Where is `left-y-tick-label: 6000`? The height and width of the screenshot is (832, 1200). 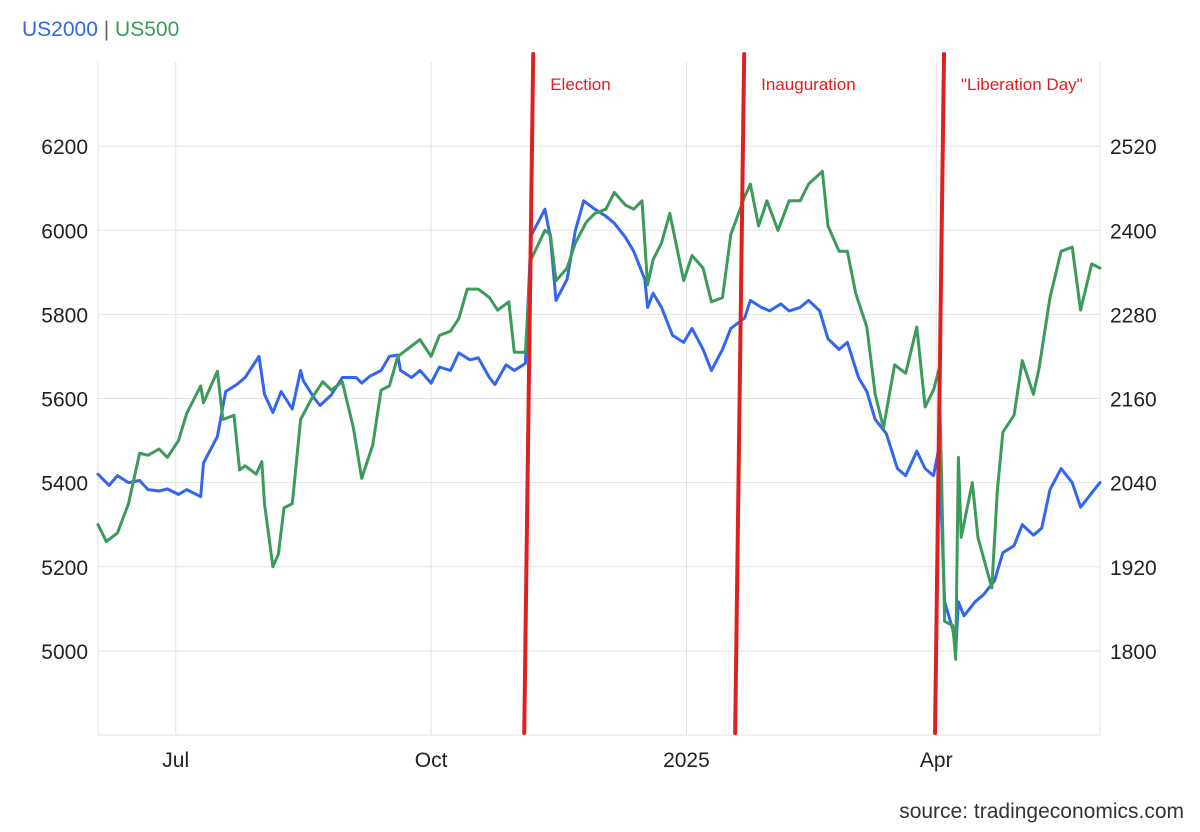 left-y-tick-label: 6000 is located at coordinates (64, 231).